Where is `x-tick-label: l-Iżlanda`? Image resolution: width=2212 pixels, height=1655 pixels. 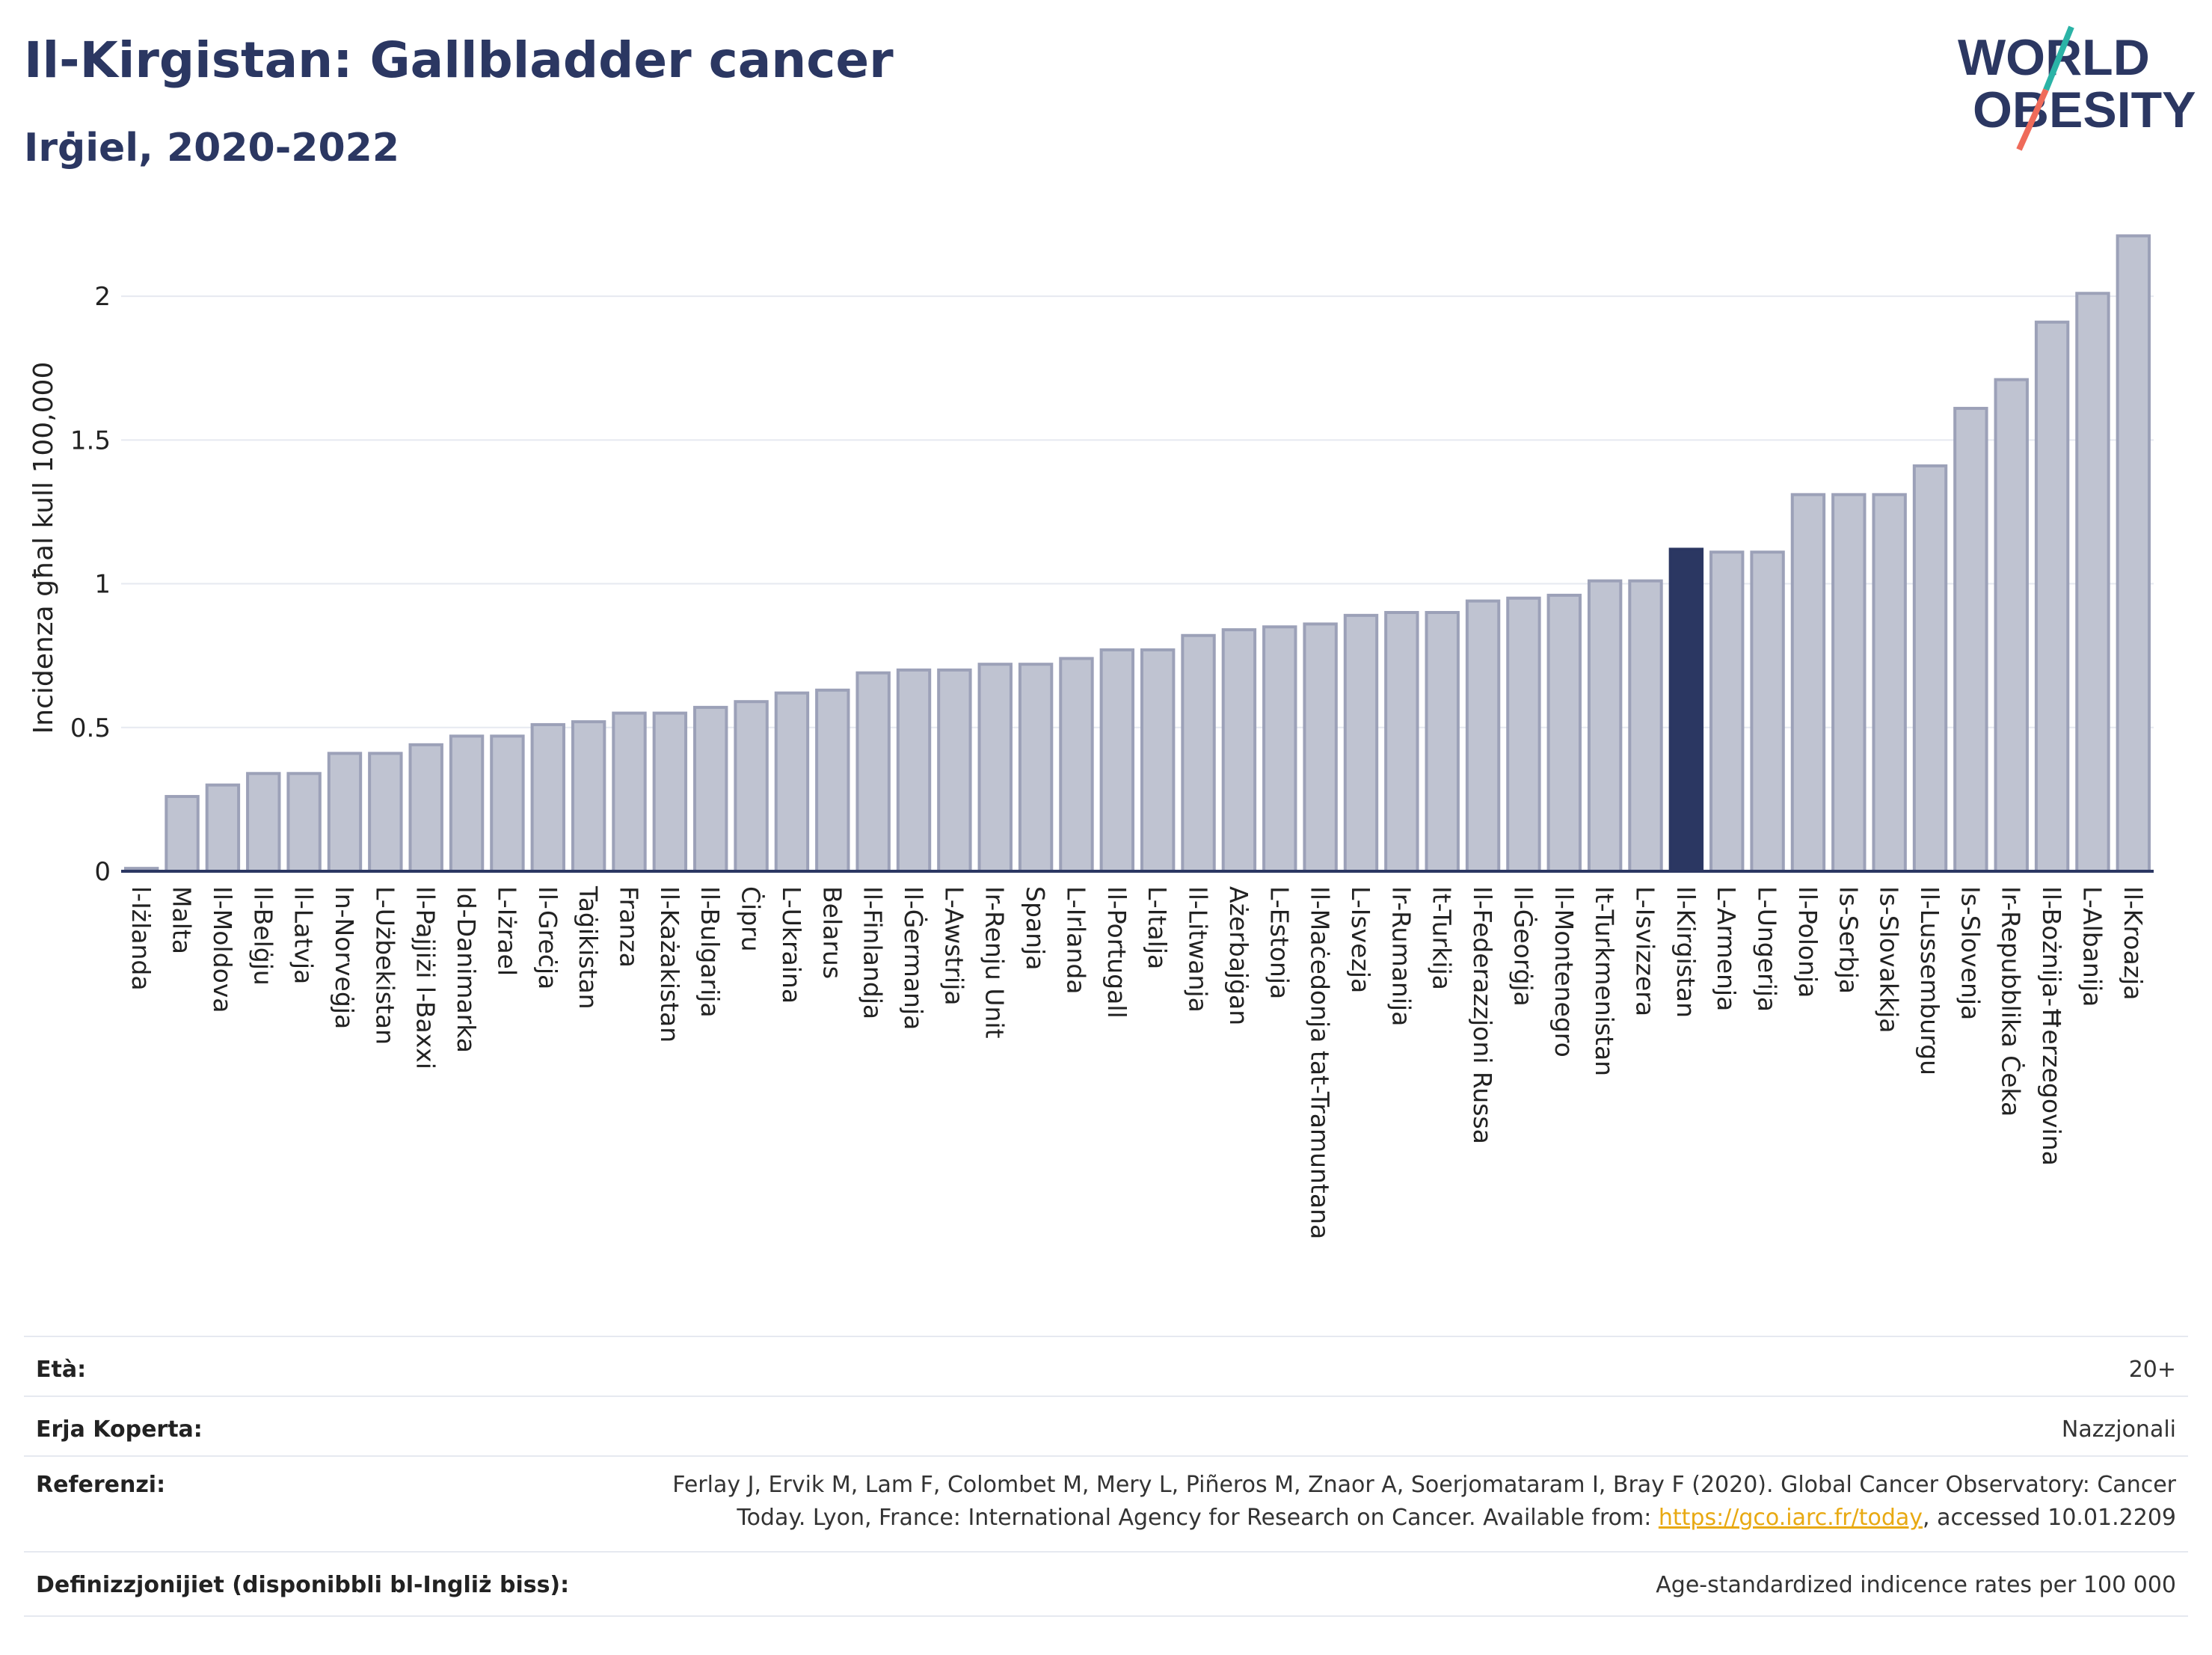
x-tick-label: l-Iżlanda is located at coordinates (141, 938).